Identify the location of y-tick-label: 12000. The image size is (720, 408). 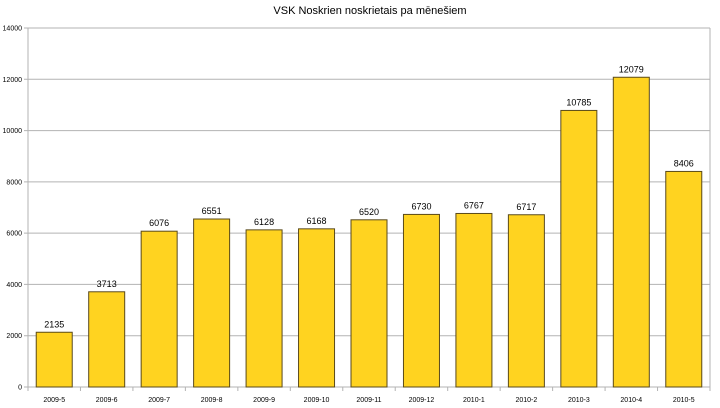
(13, 80).